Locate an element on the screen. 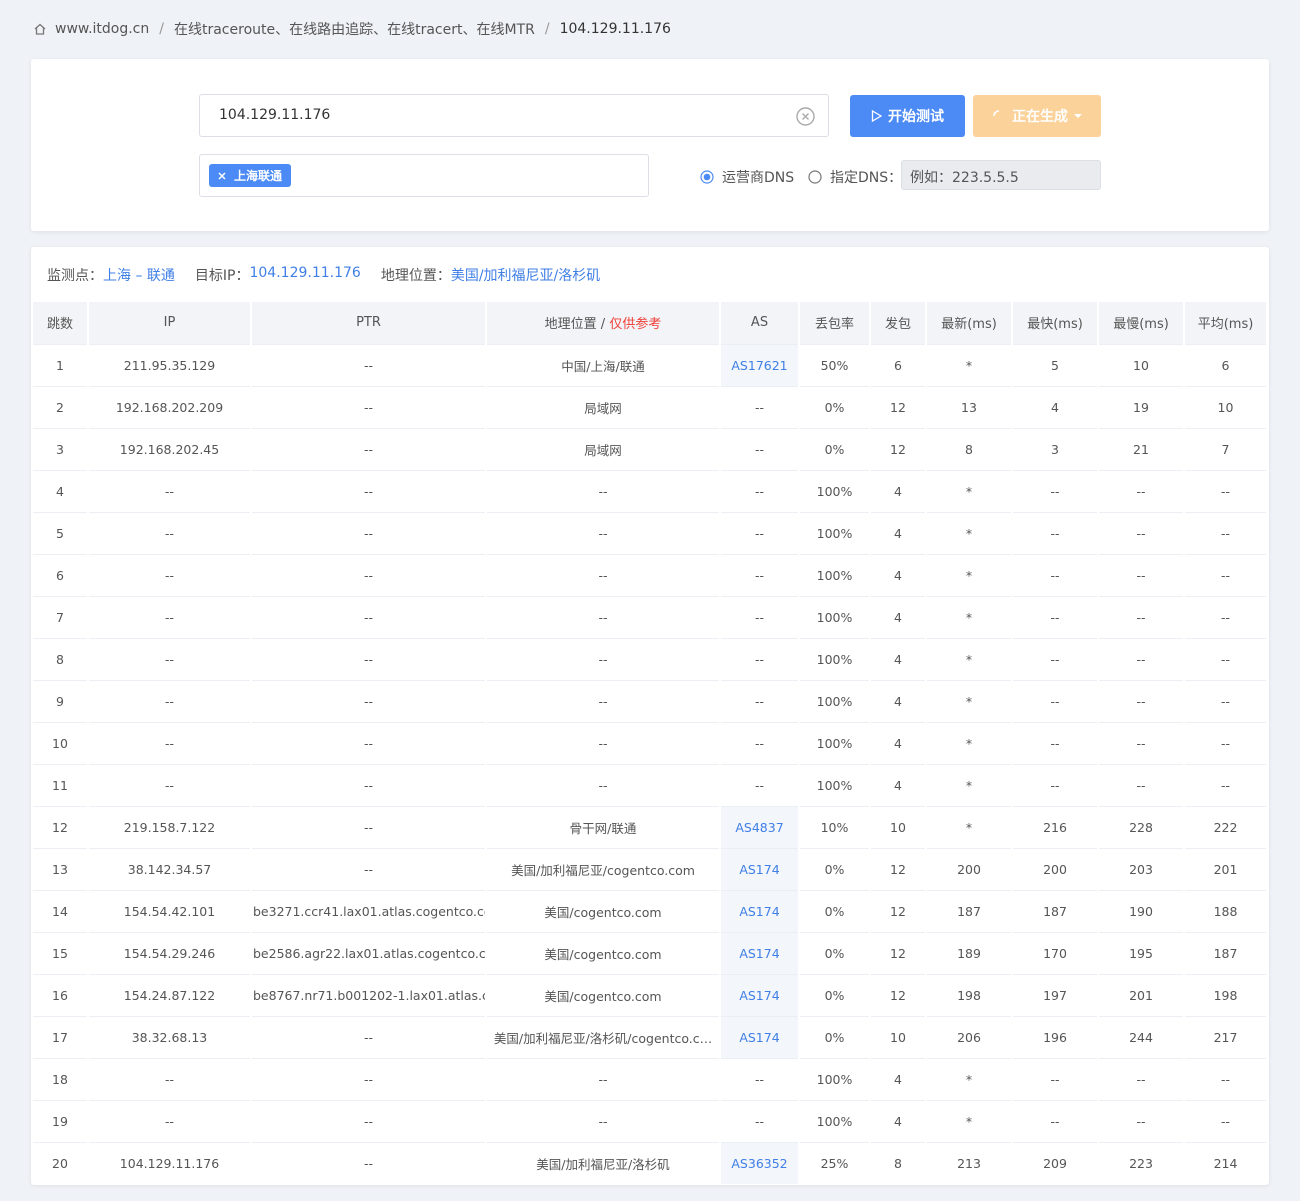  table-cell: 中国/上海/联通 is located at coordinates (603, 364).